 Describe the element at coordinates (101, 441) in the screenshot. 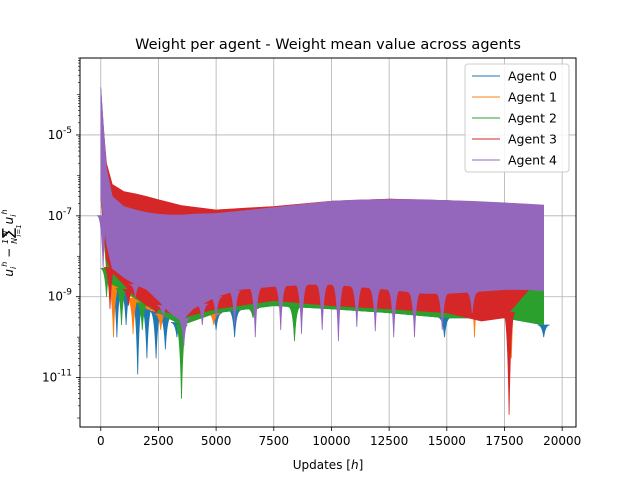

I see `x-tick-label: 0` at that location.